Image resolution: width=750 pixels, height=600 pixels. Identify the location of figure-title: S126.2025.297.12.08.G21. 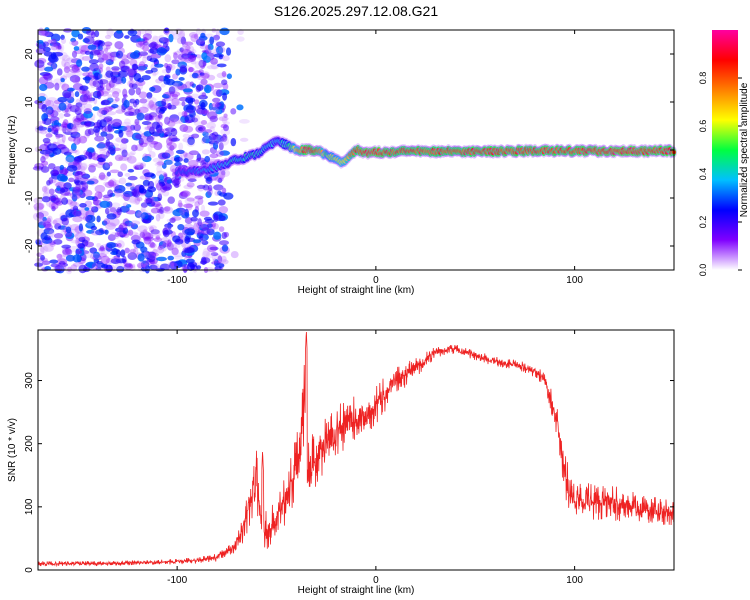
(356, 11).